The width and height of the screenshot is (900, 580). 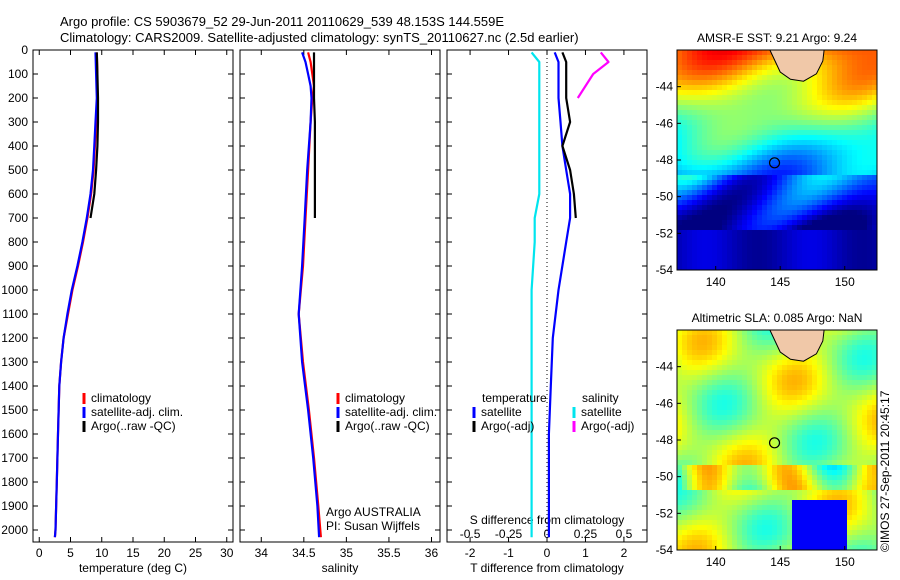 What do you see at coordinates (196, 553) in the screenshot?
I see `x-tick-label: 25` at bounding box center [196, 553].